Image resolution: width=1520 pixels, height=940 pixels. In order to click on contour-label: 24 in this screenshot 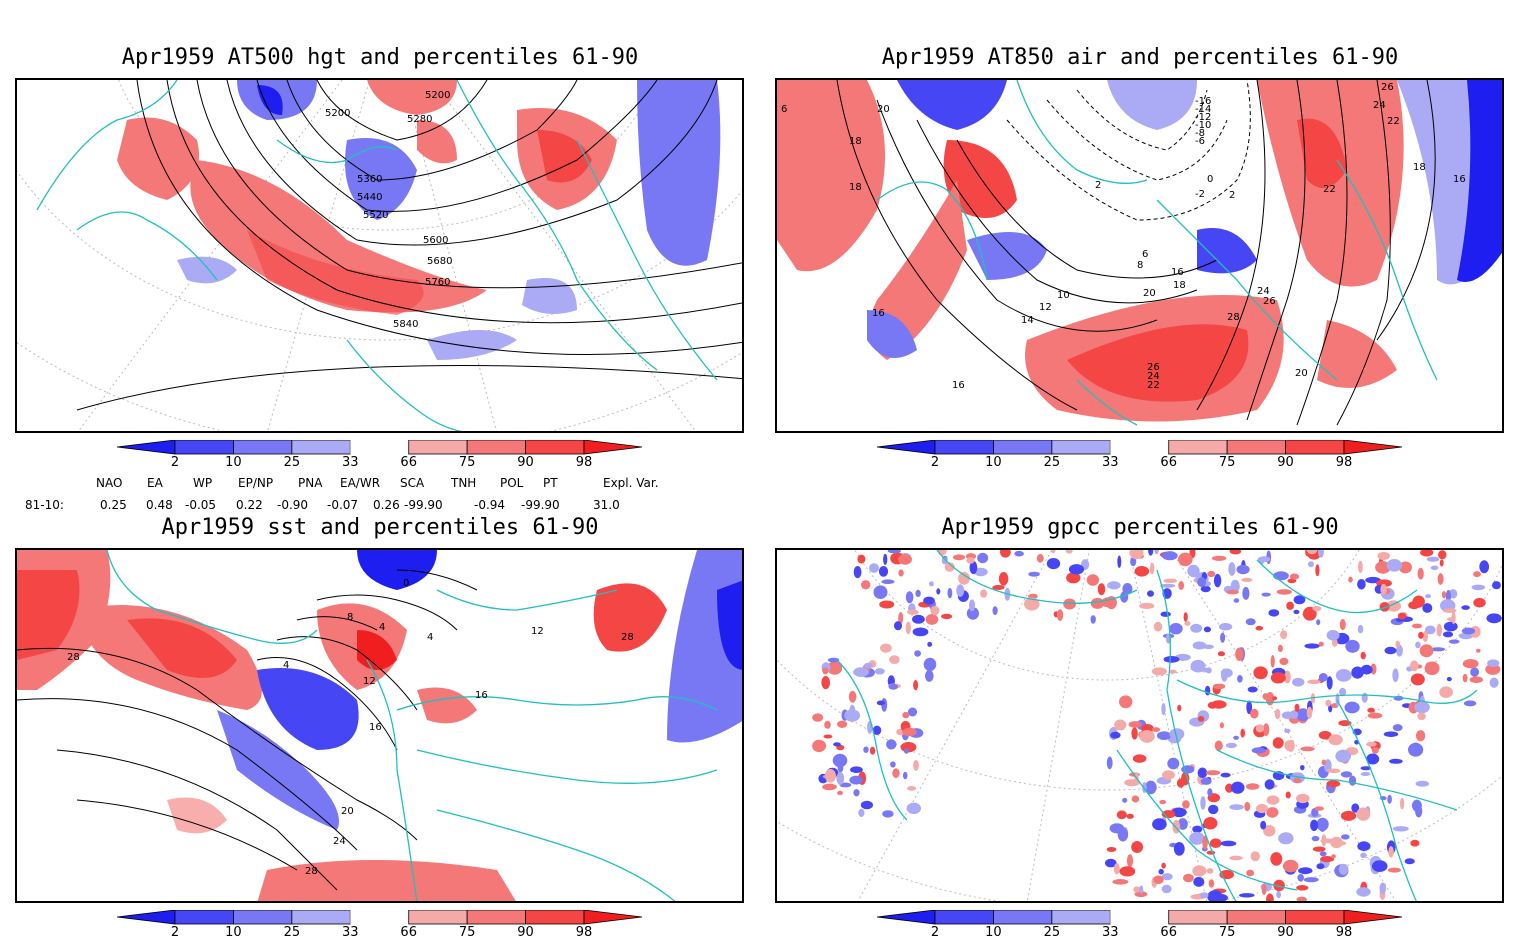, I will do `click(1153, 376)`.